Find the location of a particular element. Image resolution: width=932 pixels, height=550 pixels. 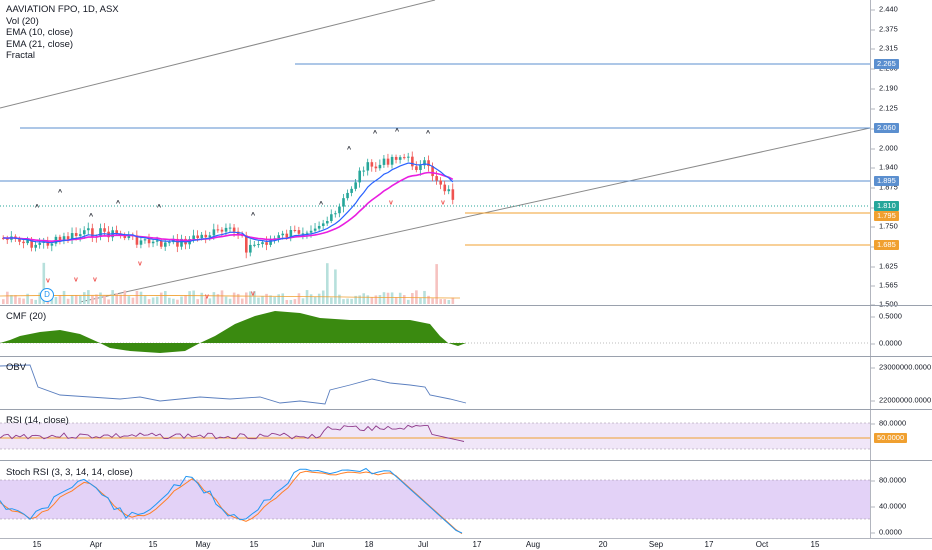

symbol-title: AAVIATION FPO, 1D, ASX is located at coordinates (62, 9).